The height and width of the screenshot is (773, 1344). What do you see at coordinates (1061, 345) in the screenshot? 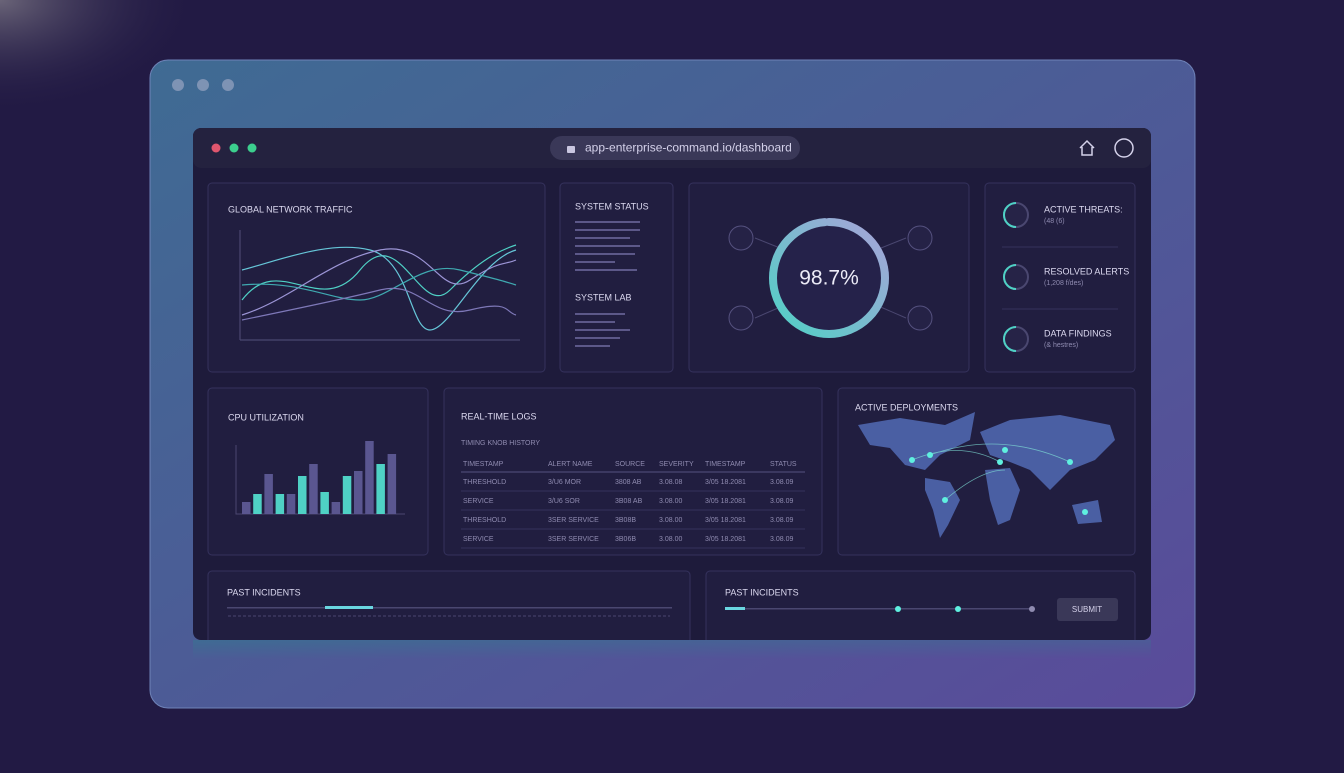
I see `stat-detail: (& hestres)` at bounding box center [1061, 345].